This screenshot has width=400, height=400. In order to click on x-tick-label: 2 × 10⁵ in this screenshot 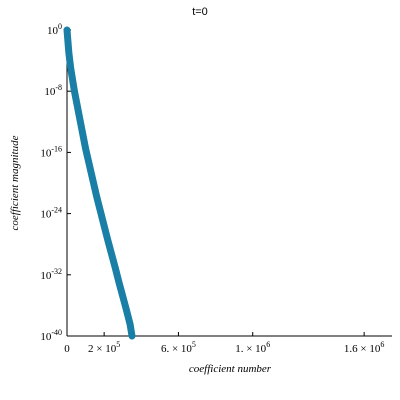, I will do `click(104, 347)`.